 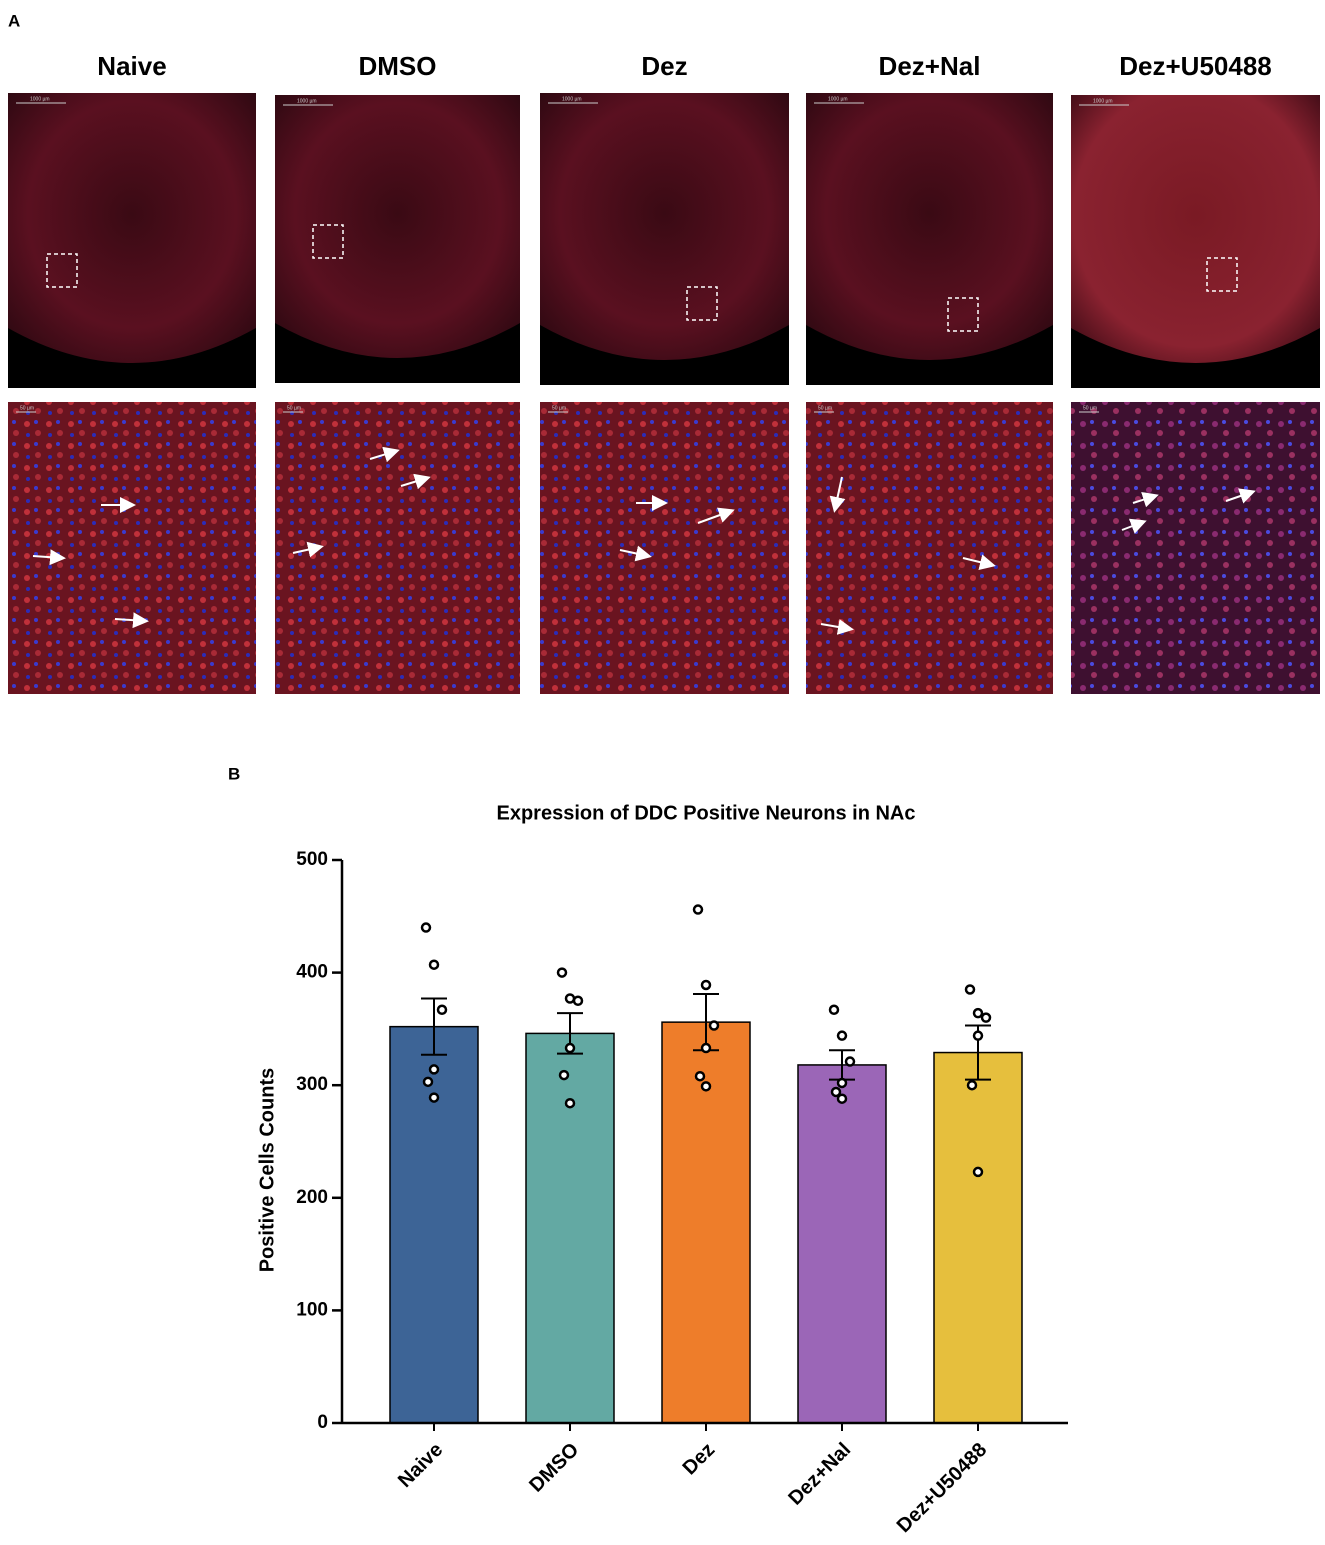 What do you see at coordinates (819, 1474) in the screenshot?
I see `x-tick-label: Dez+Nal` at bounding box center [819, 1474].